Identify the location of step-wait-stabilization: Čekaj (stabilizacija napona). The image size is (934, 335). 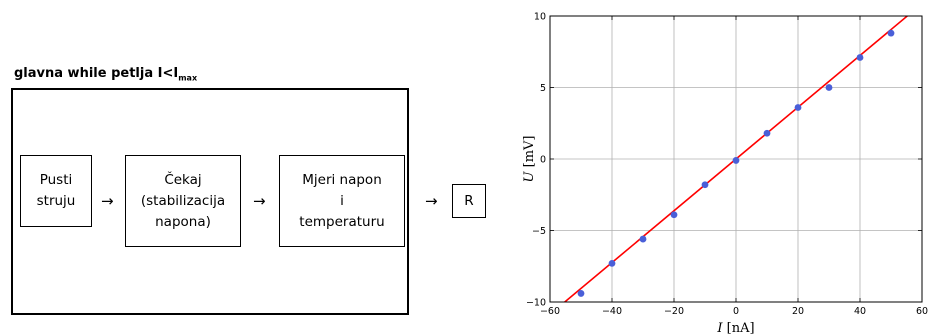
(183, 201).